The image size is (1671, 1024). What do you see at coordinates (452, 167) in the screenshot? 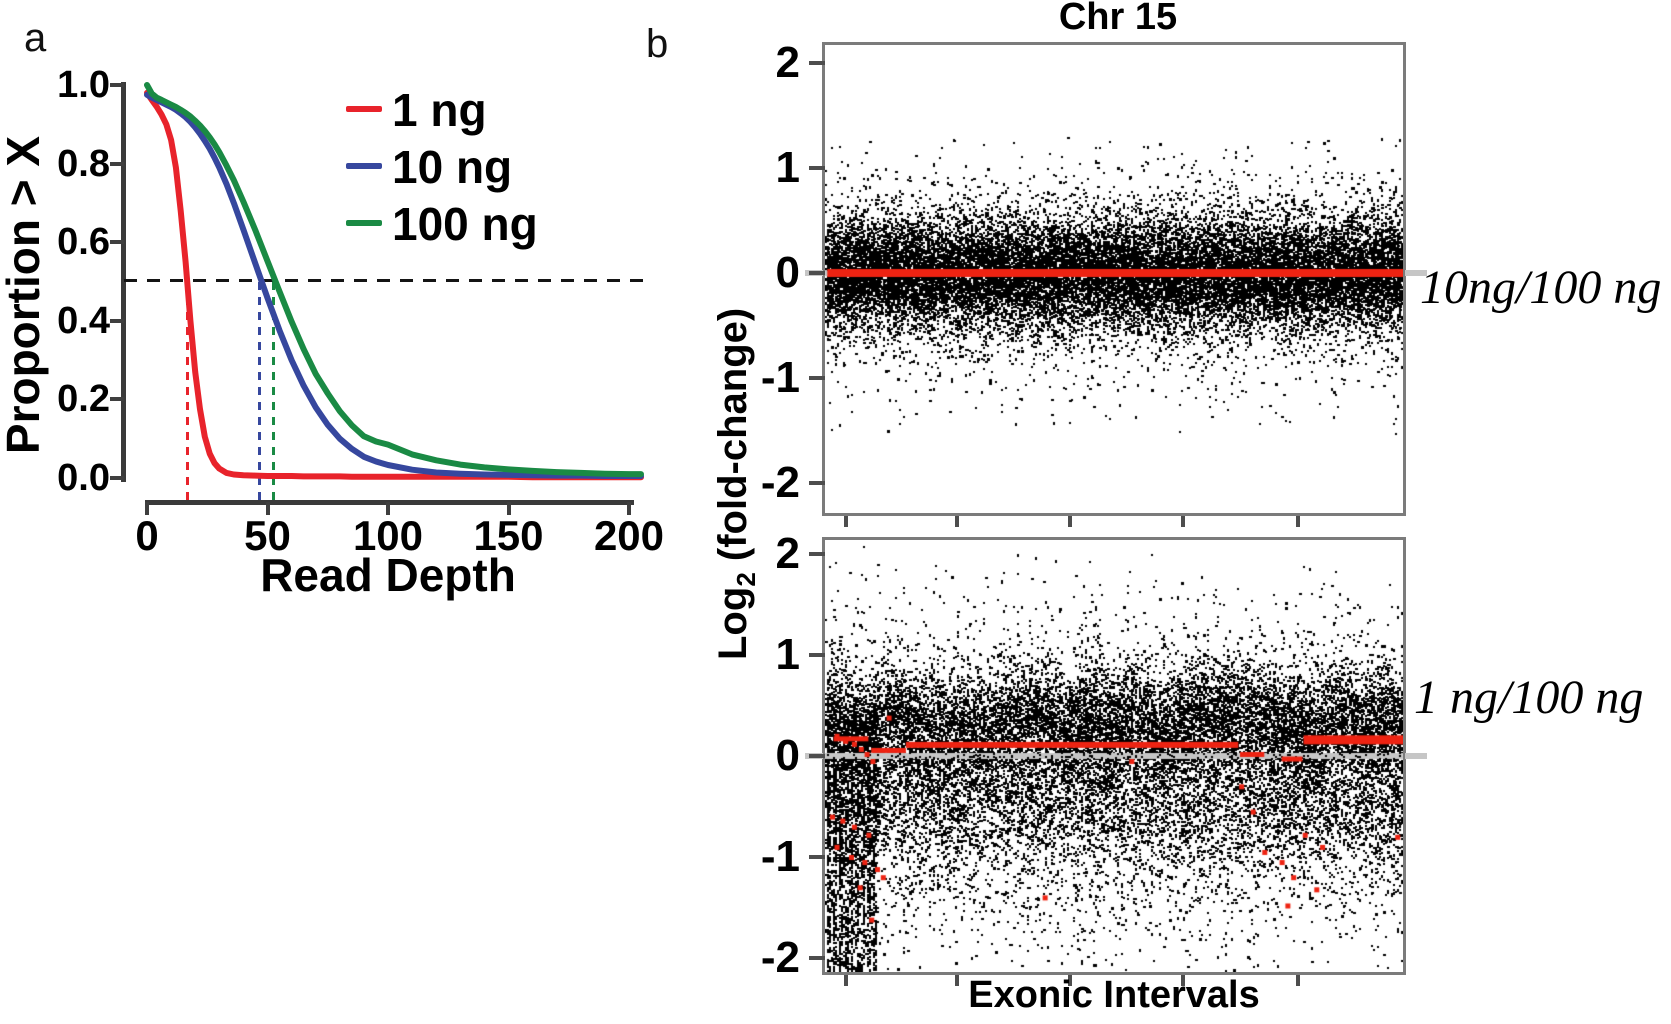
I see `legend-label: 10 ng` at bounding box center [452, 167].